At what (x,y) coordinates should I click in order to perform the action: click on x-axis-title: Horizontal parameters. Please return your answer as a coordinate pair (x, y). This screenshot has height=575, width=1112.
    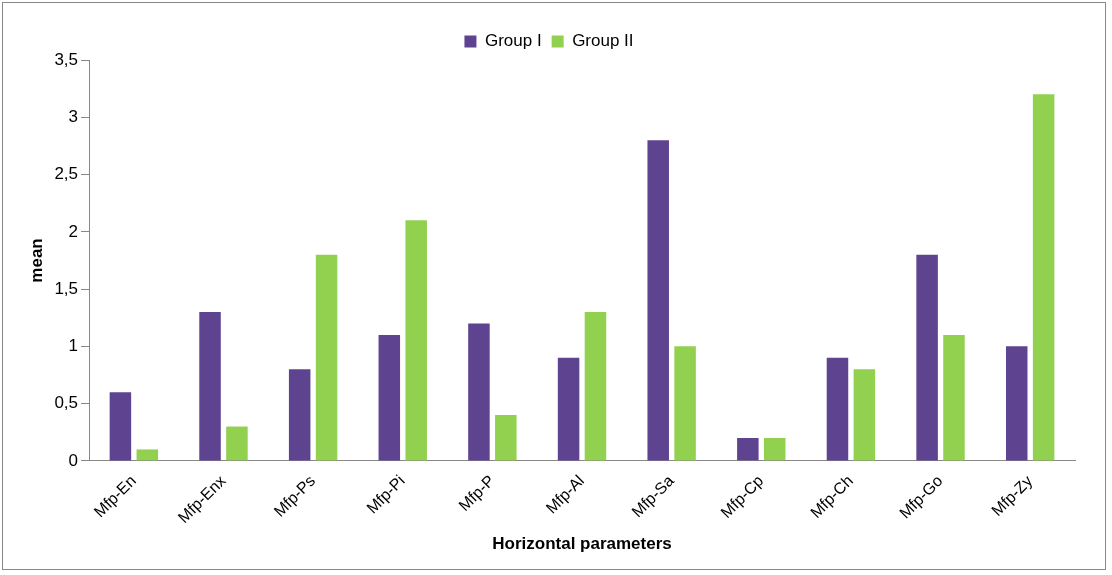
    Looking at the image, I should click on (582, 544).